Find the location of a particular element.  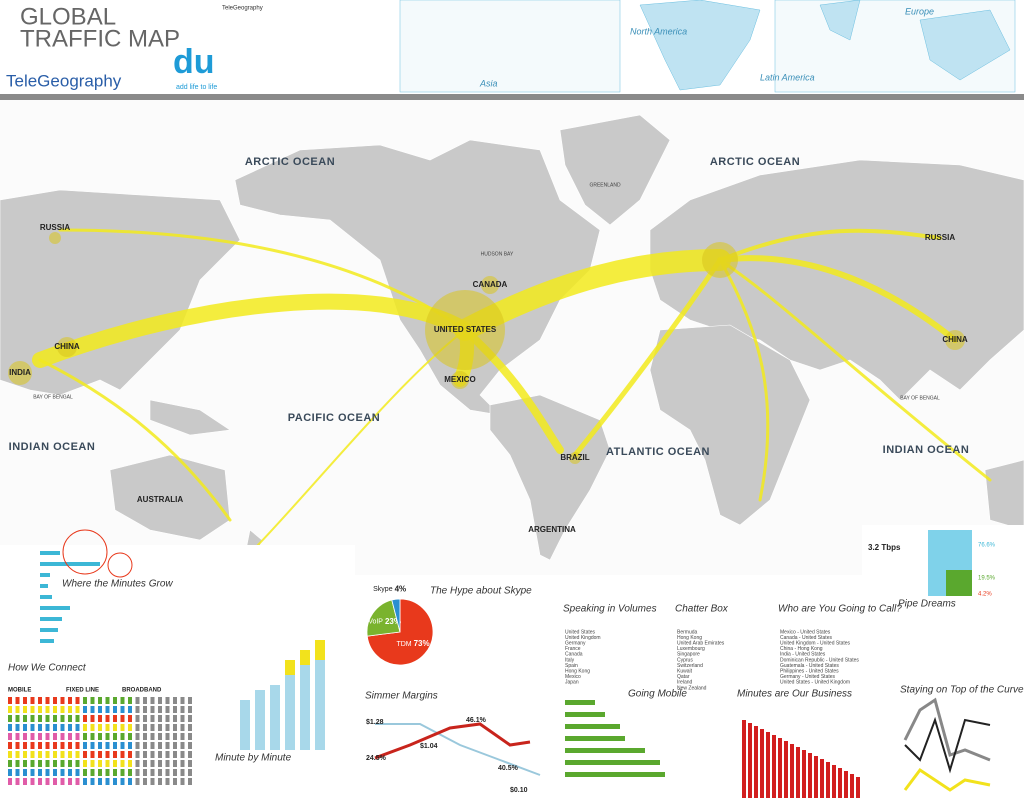

title-line-2: TRAFFIC MAP is located at coordinates (100, 38).